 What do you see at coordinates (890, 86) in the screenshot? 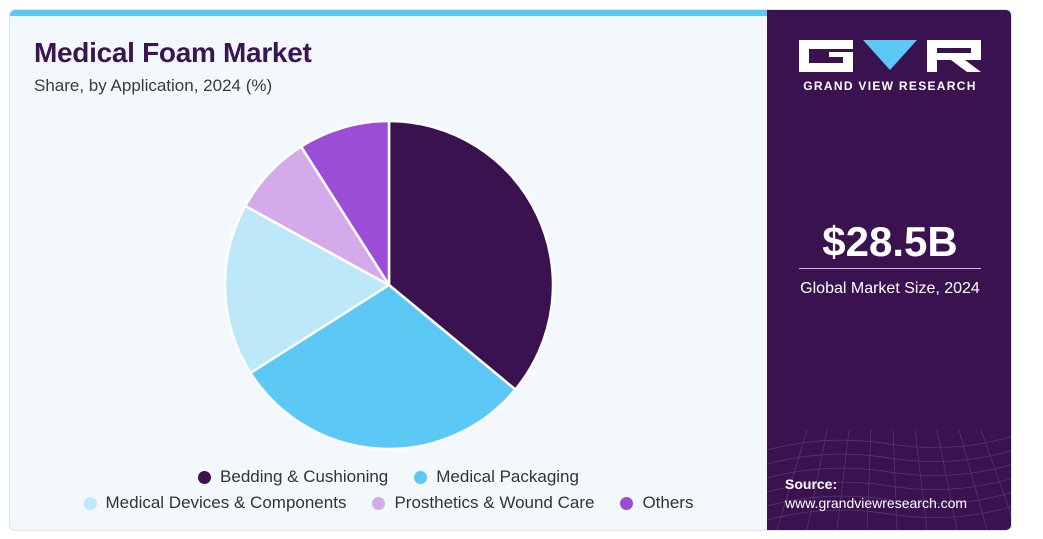
I see `brand-name: GRAND VIEW RESEARCH` at bounding box center [890, 86].